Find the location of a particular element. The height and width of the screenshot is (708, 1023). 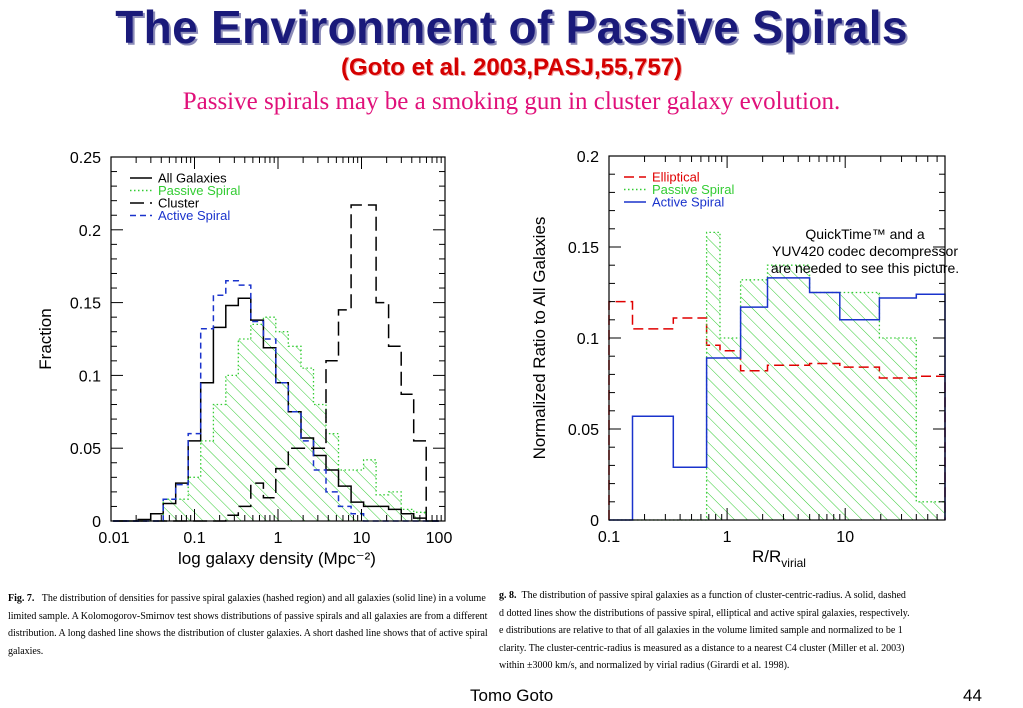

footer-author: Tomo Goto is located at coordinates (512, 695).